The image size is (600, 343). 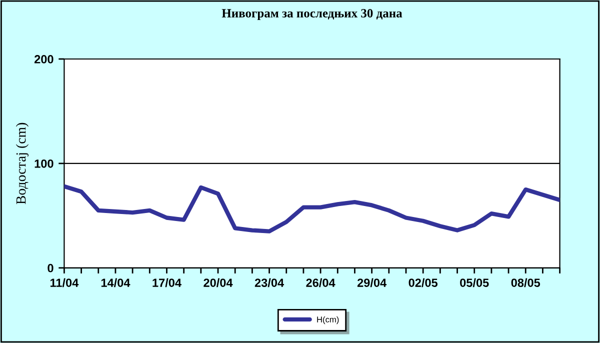 What do you see at coordinates (167, 283) in the screenshot?
I see `x-tick-label: 17/04` at bounding box center [167, 283].